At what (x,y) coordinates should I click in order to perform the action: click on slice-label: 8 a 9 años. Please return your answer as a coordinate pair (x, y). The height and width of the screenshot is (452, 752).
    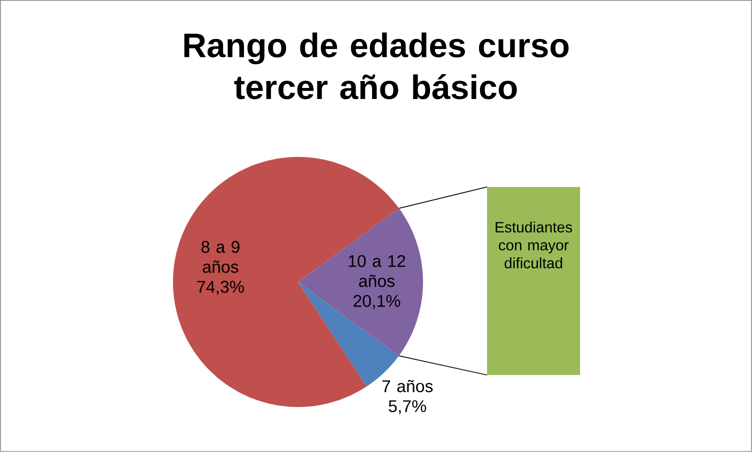
    Looking at the image, I should click on (220, 256).